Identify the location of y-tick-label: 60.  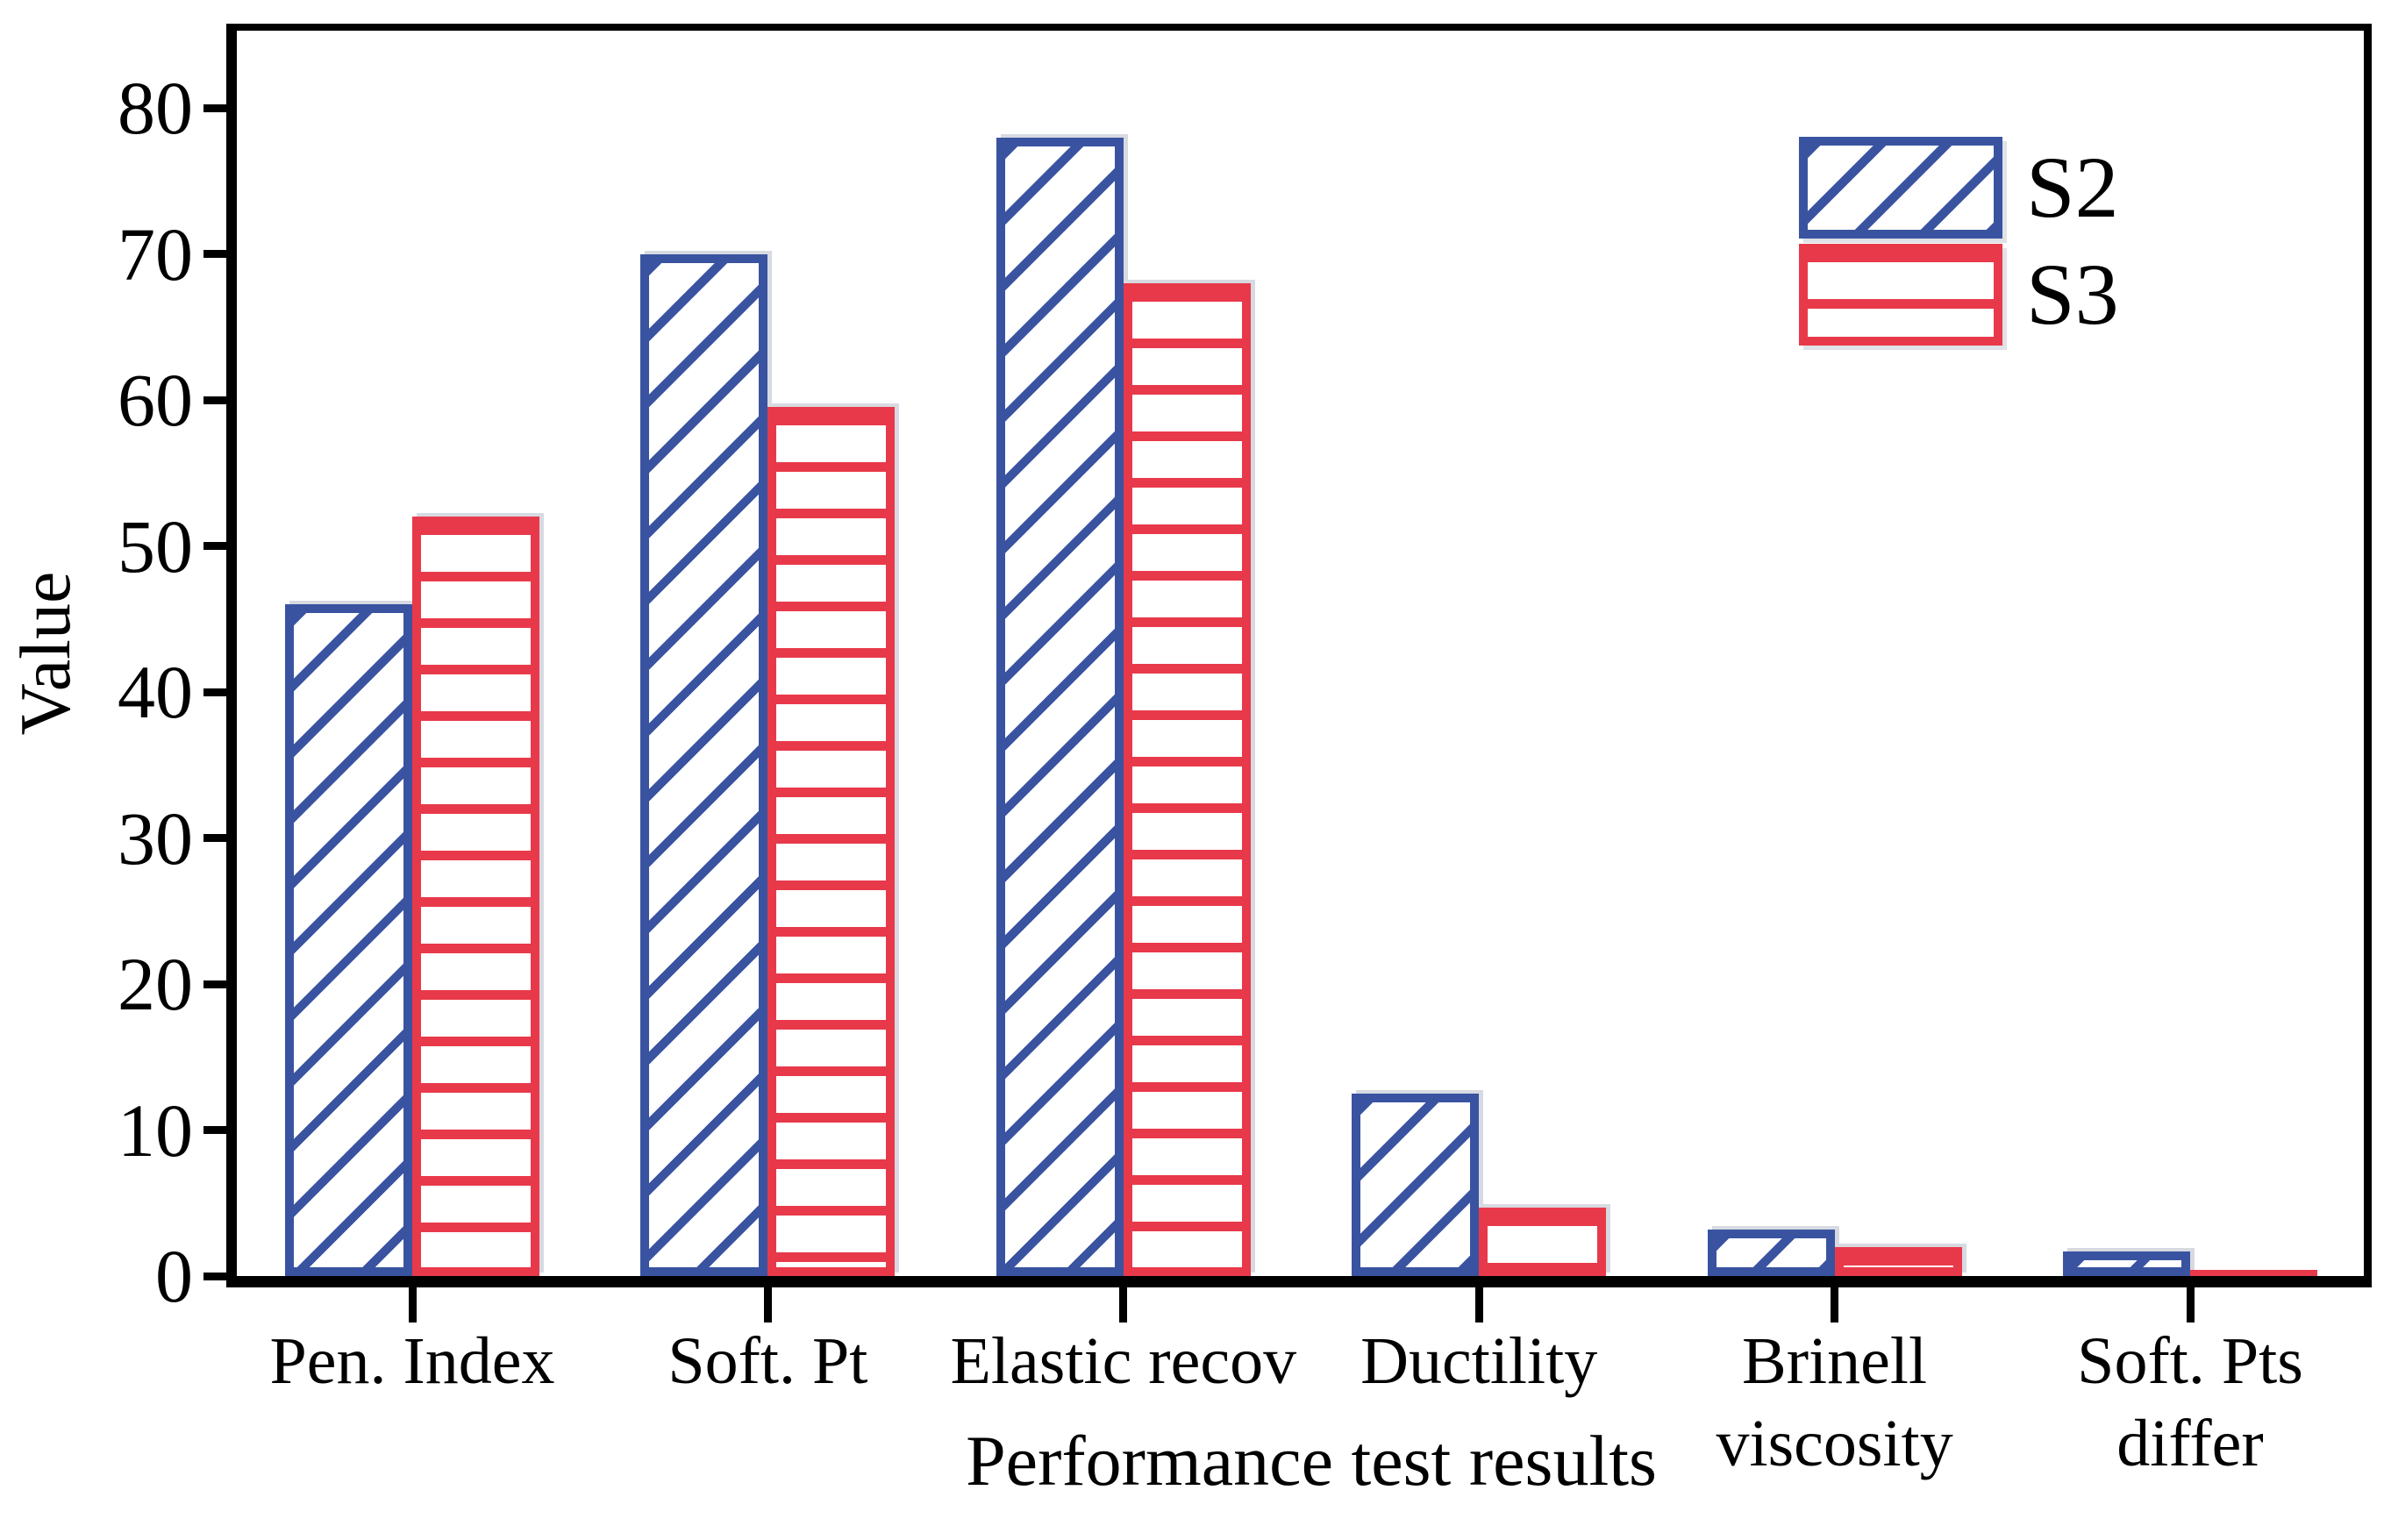
(155, 400).